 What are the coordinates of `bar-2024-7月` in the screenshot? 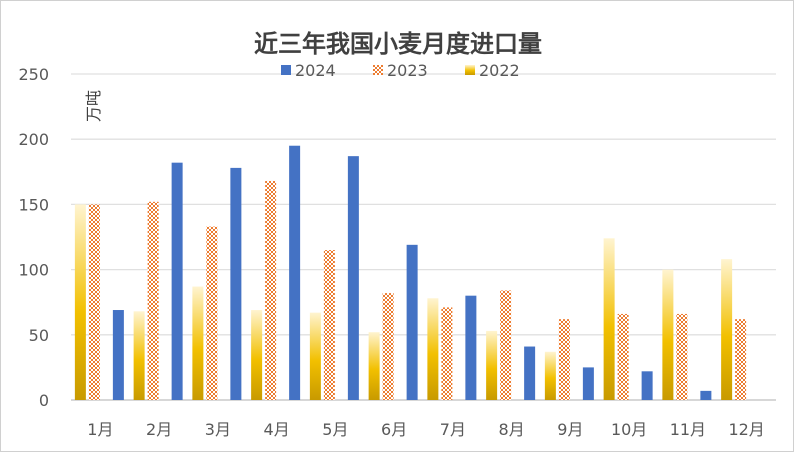 It's located at (471, 347).